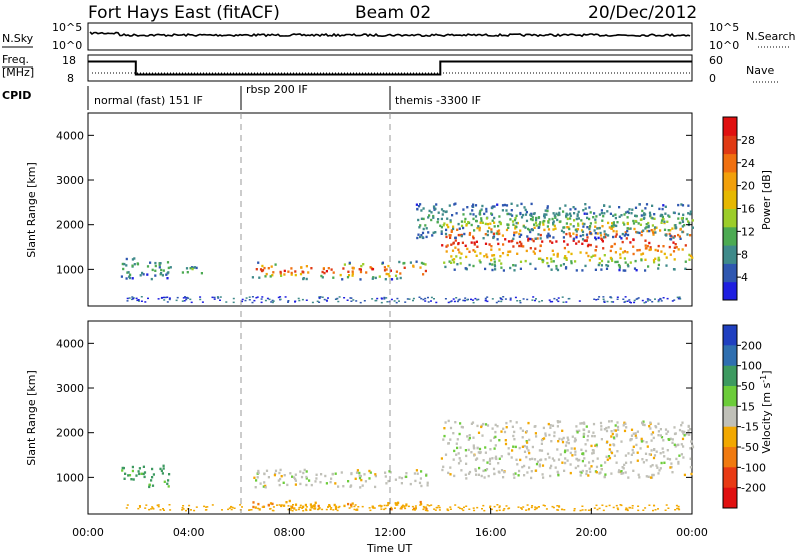 The width and height of the screenshot is (800, 558). I want to click on cpid-mode-1: normal (fast) 151 IF, so click(148, 100).